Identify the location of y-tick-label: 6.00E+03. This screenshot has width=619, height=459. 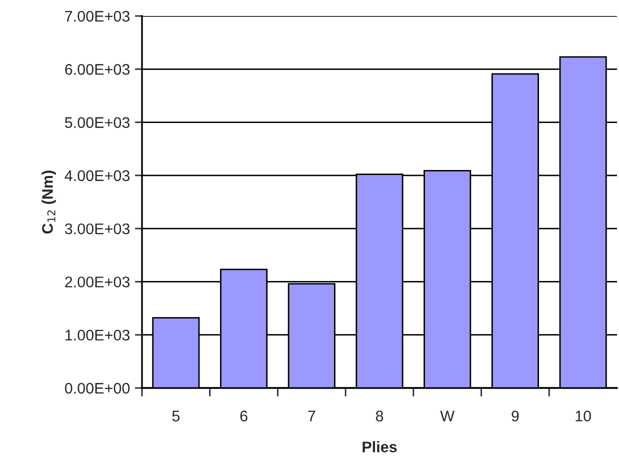
(97, 69).